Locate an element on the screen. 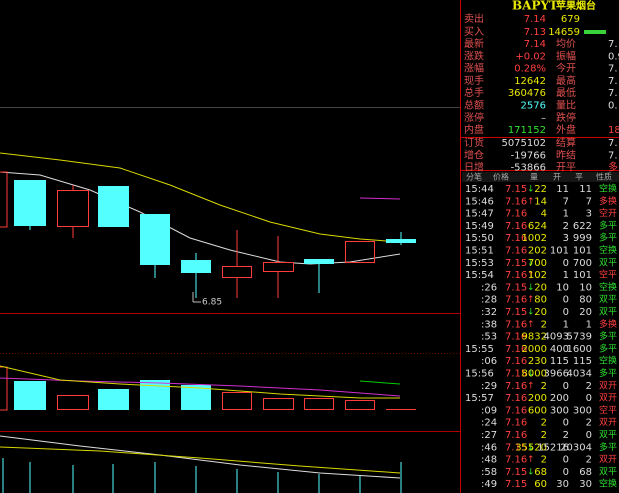 The width and height of the screenshot is (619, 493). quote-price: 7.13 is located at coordinates (535, 32).